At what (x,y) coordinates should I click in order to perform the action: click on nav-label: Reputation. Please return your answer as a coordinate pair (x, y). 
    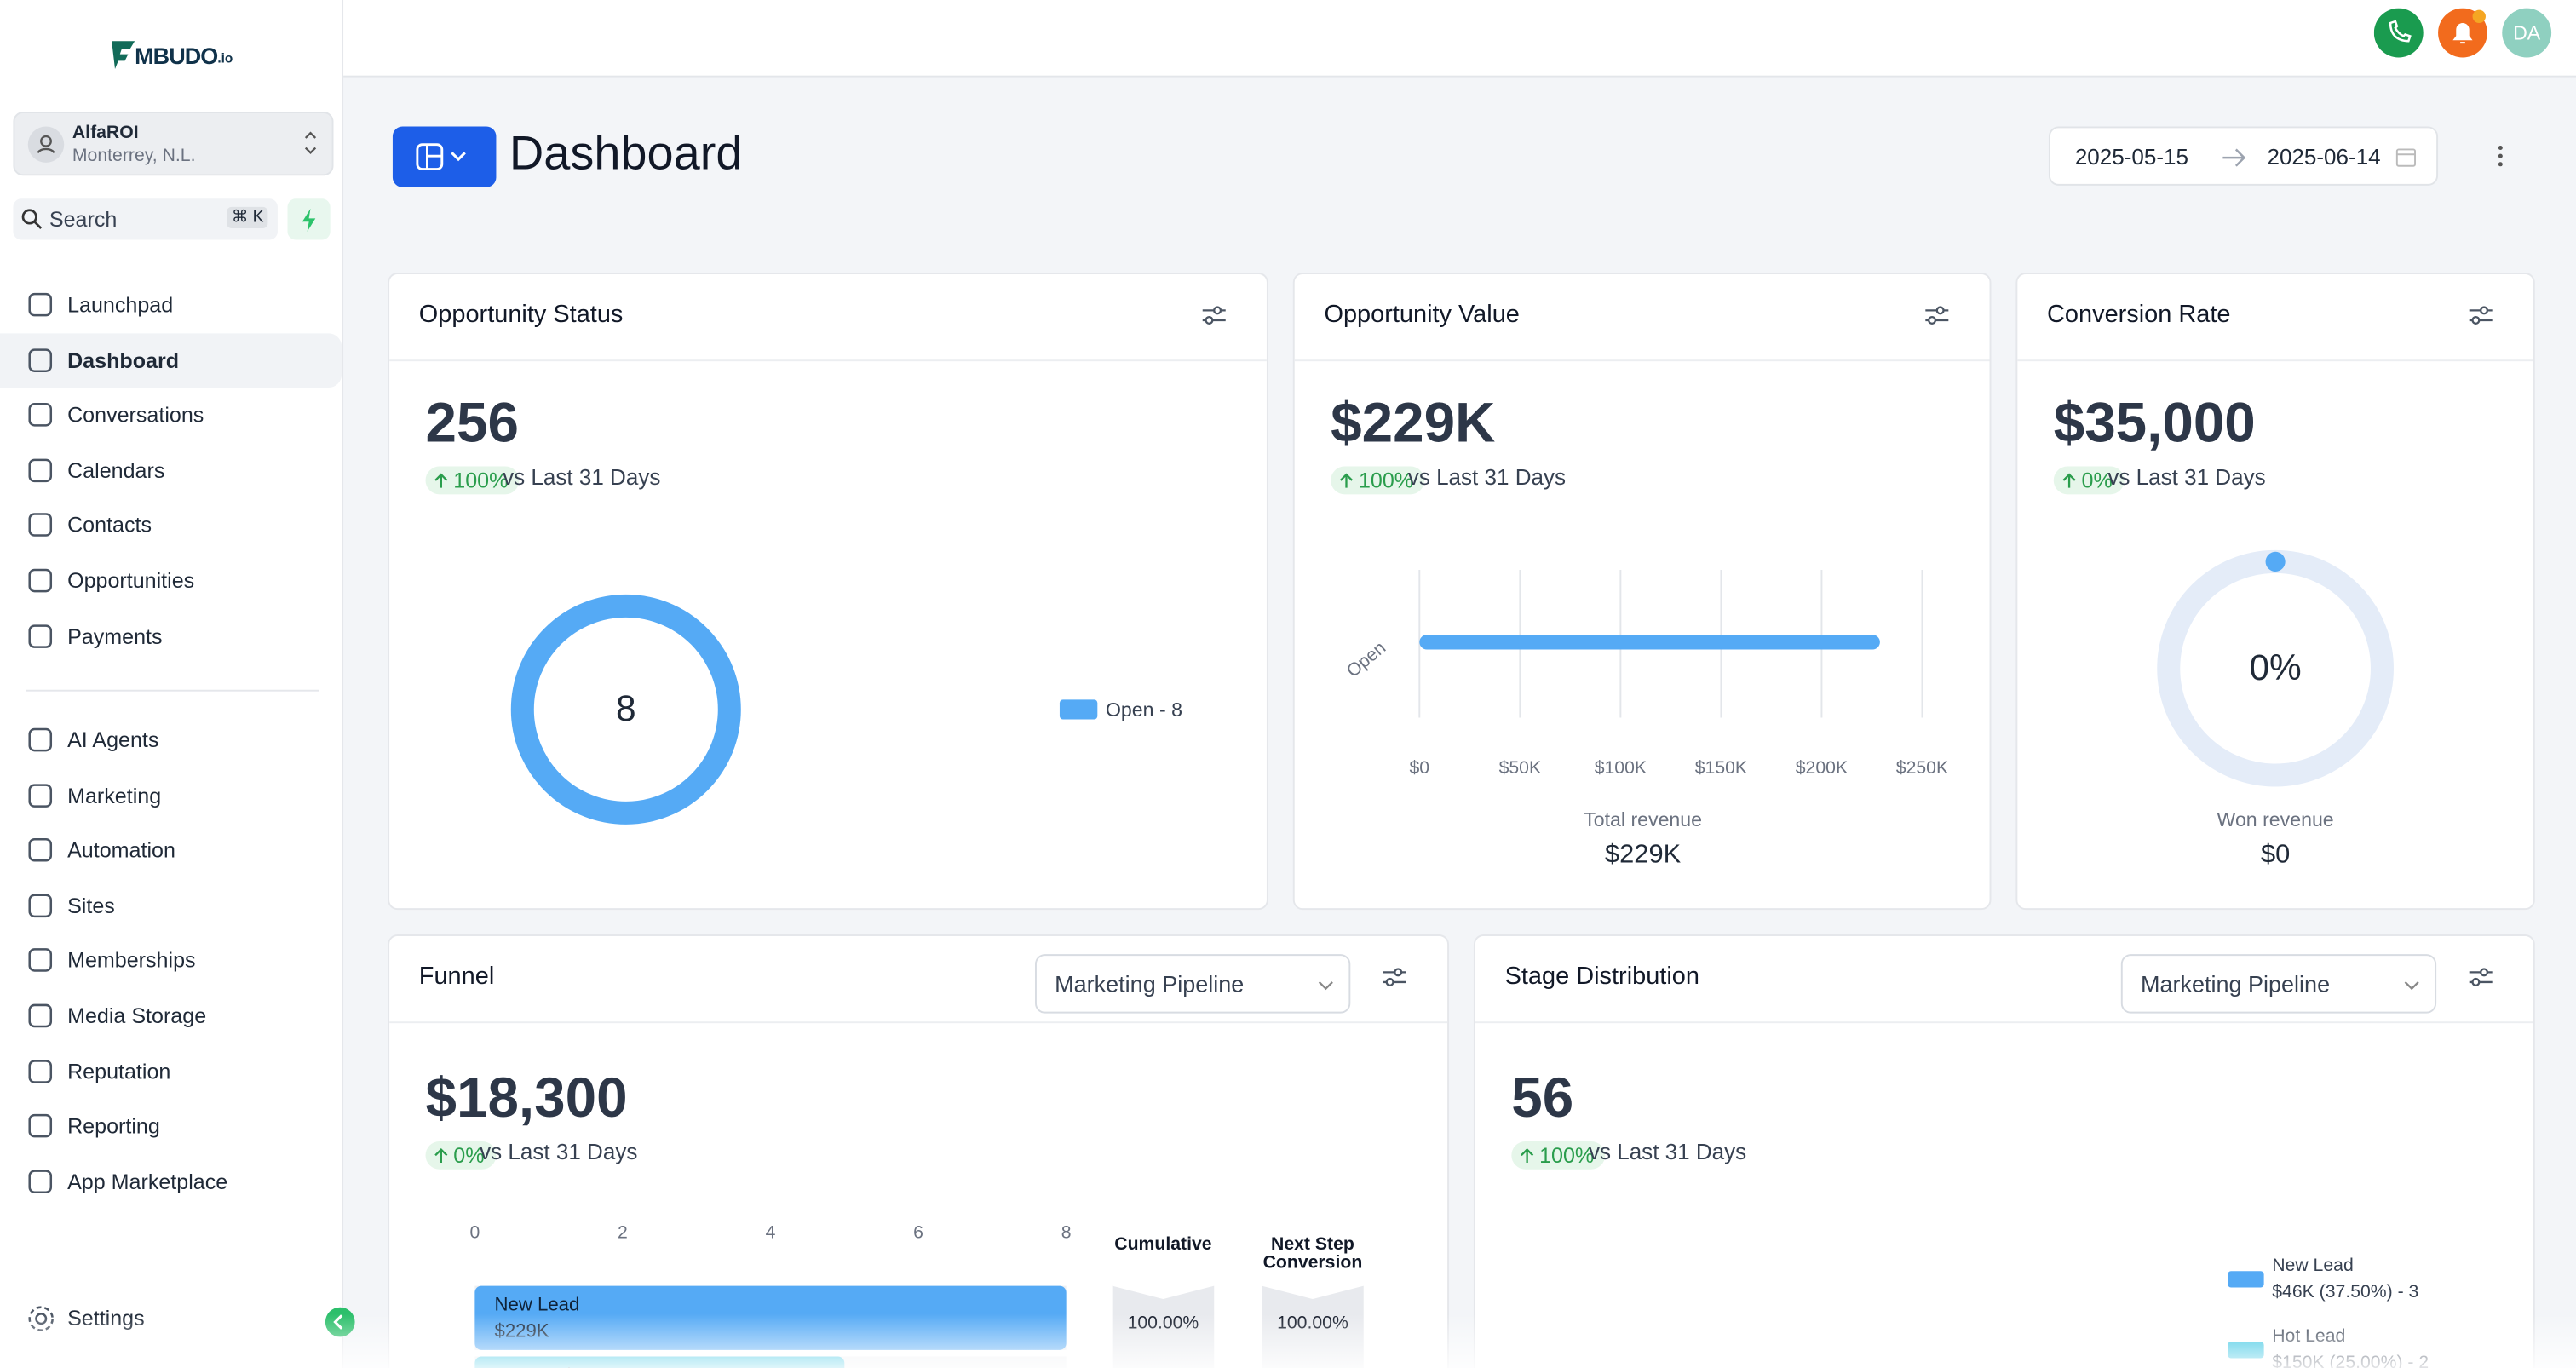
    Looking at the image, I should click on (119, 1070).